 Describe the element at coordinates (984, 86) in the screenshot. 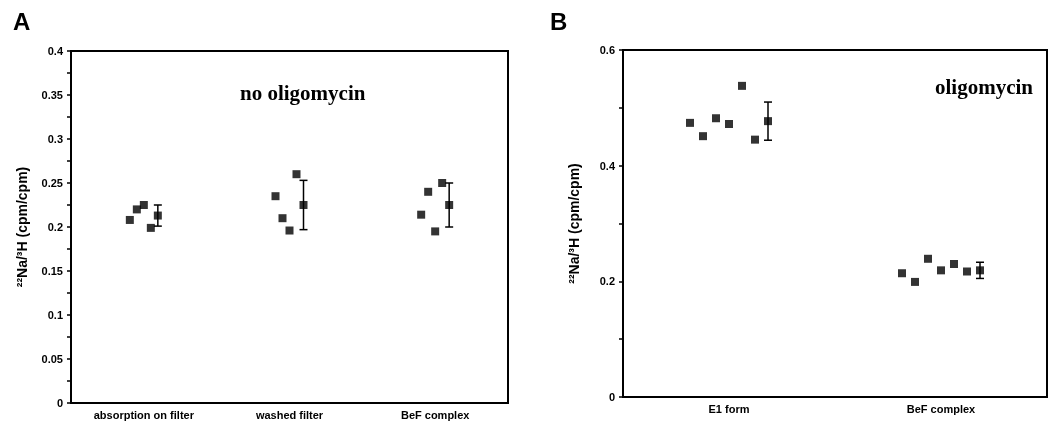

I see `annotation: oligomycin` at that location.